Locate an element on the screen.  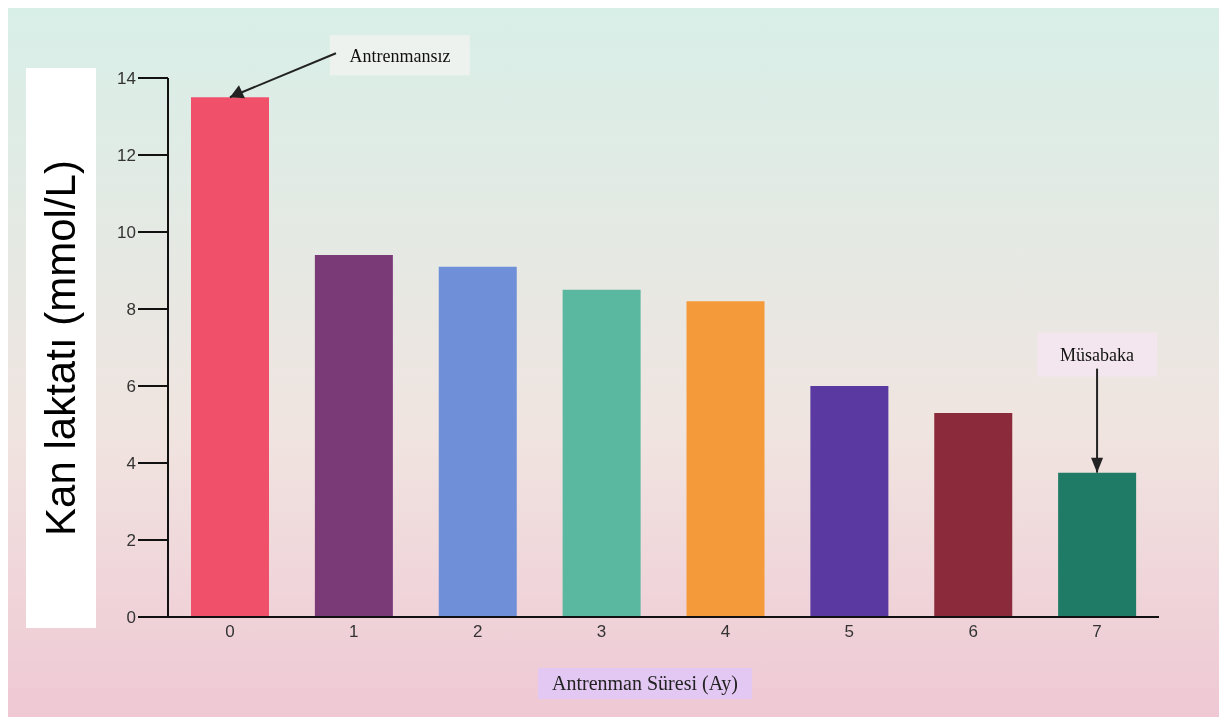
x-tick-label: 1 is located at coordinates (354, 632).